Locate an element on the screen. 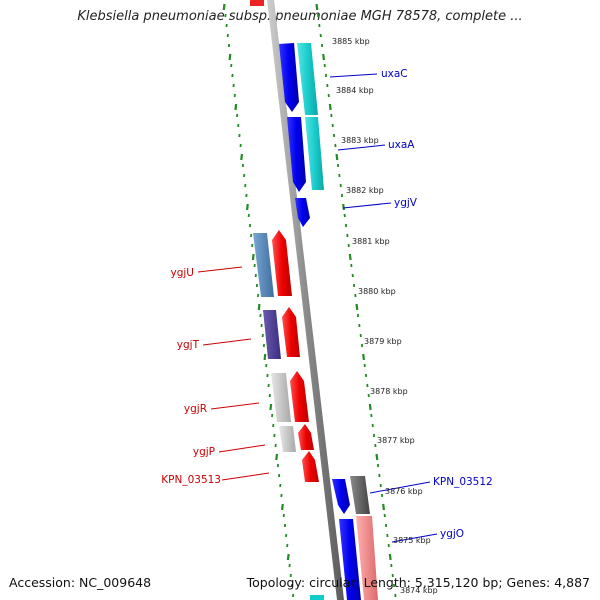 Image resolution: width=600 pixels, height=600 pixels. scale-label: 3881 kbp is located at coordinates (371, 241).